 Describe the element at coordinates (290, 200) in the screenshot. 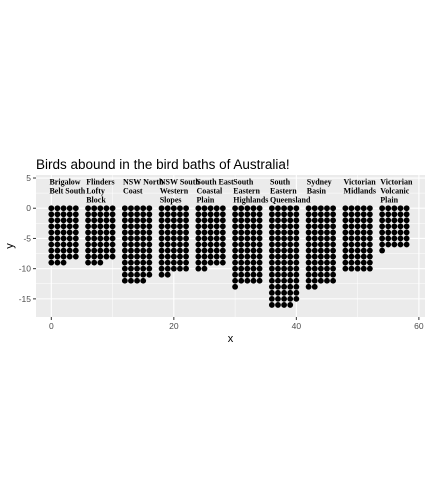

I see `region-label-line: Queensland` at that location.